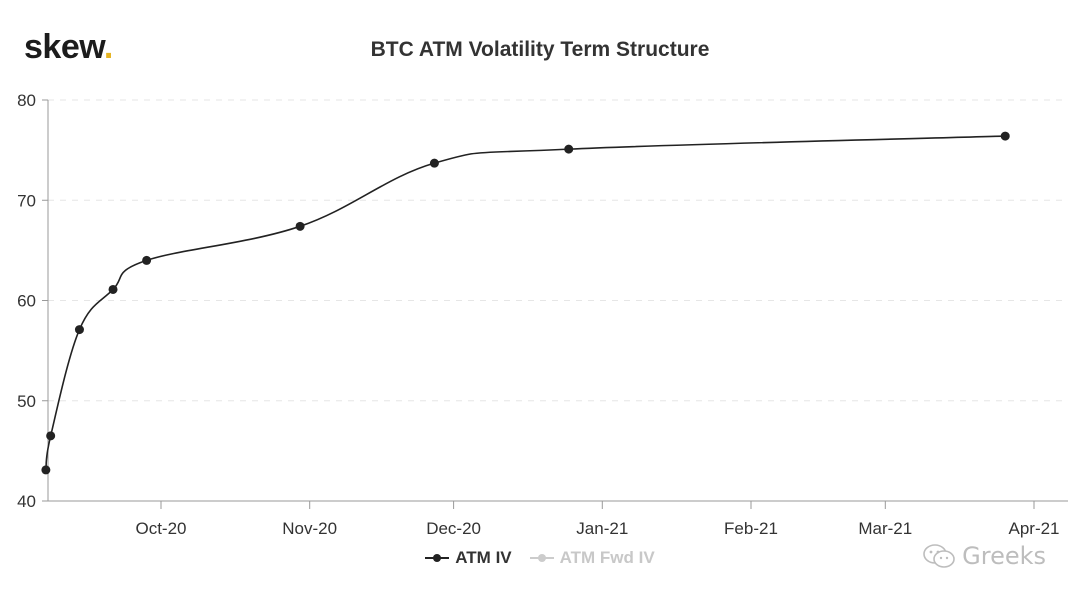 The width and height of the screenshot is (1080, 603). I want to click on x-tick-label: Jan-21, so click(602, 528).